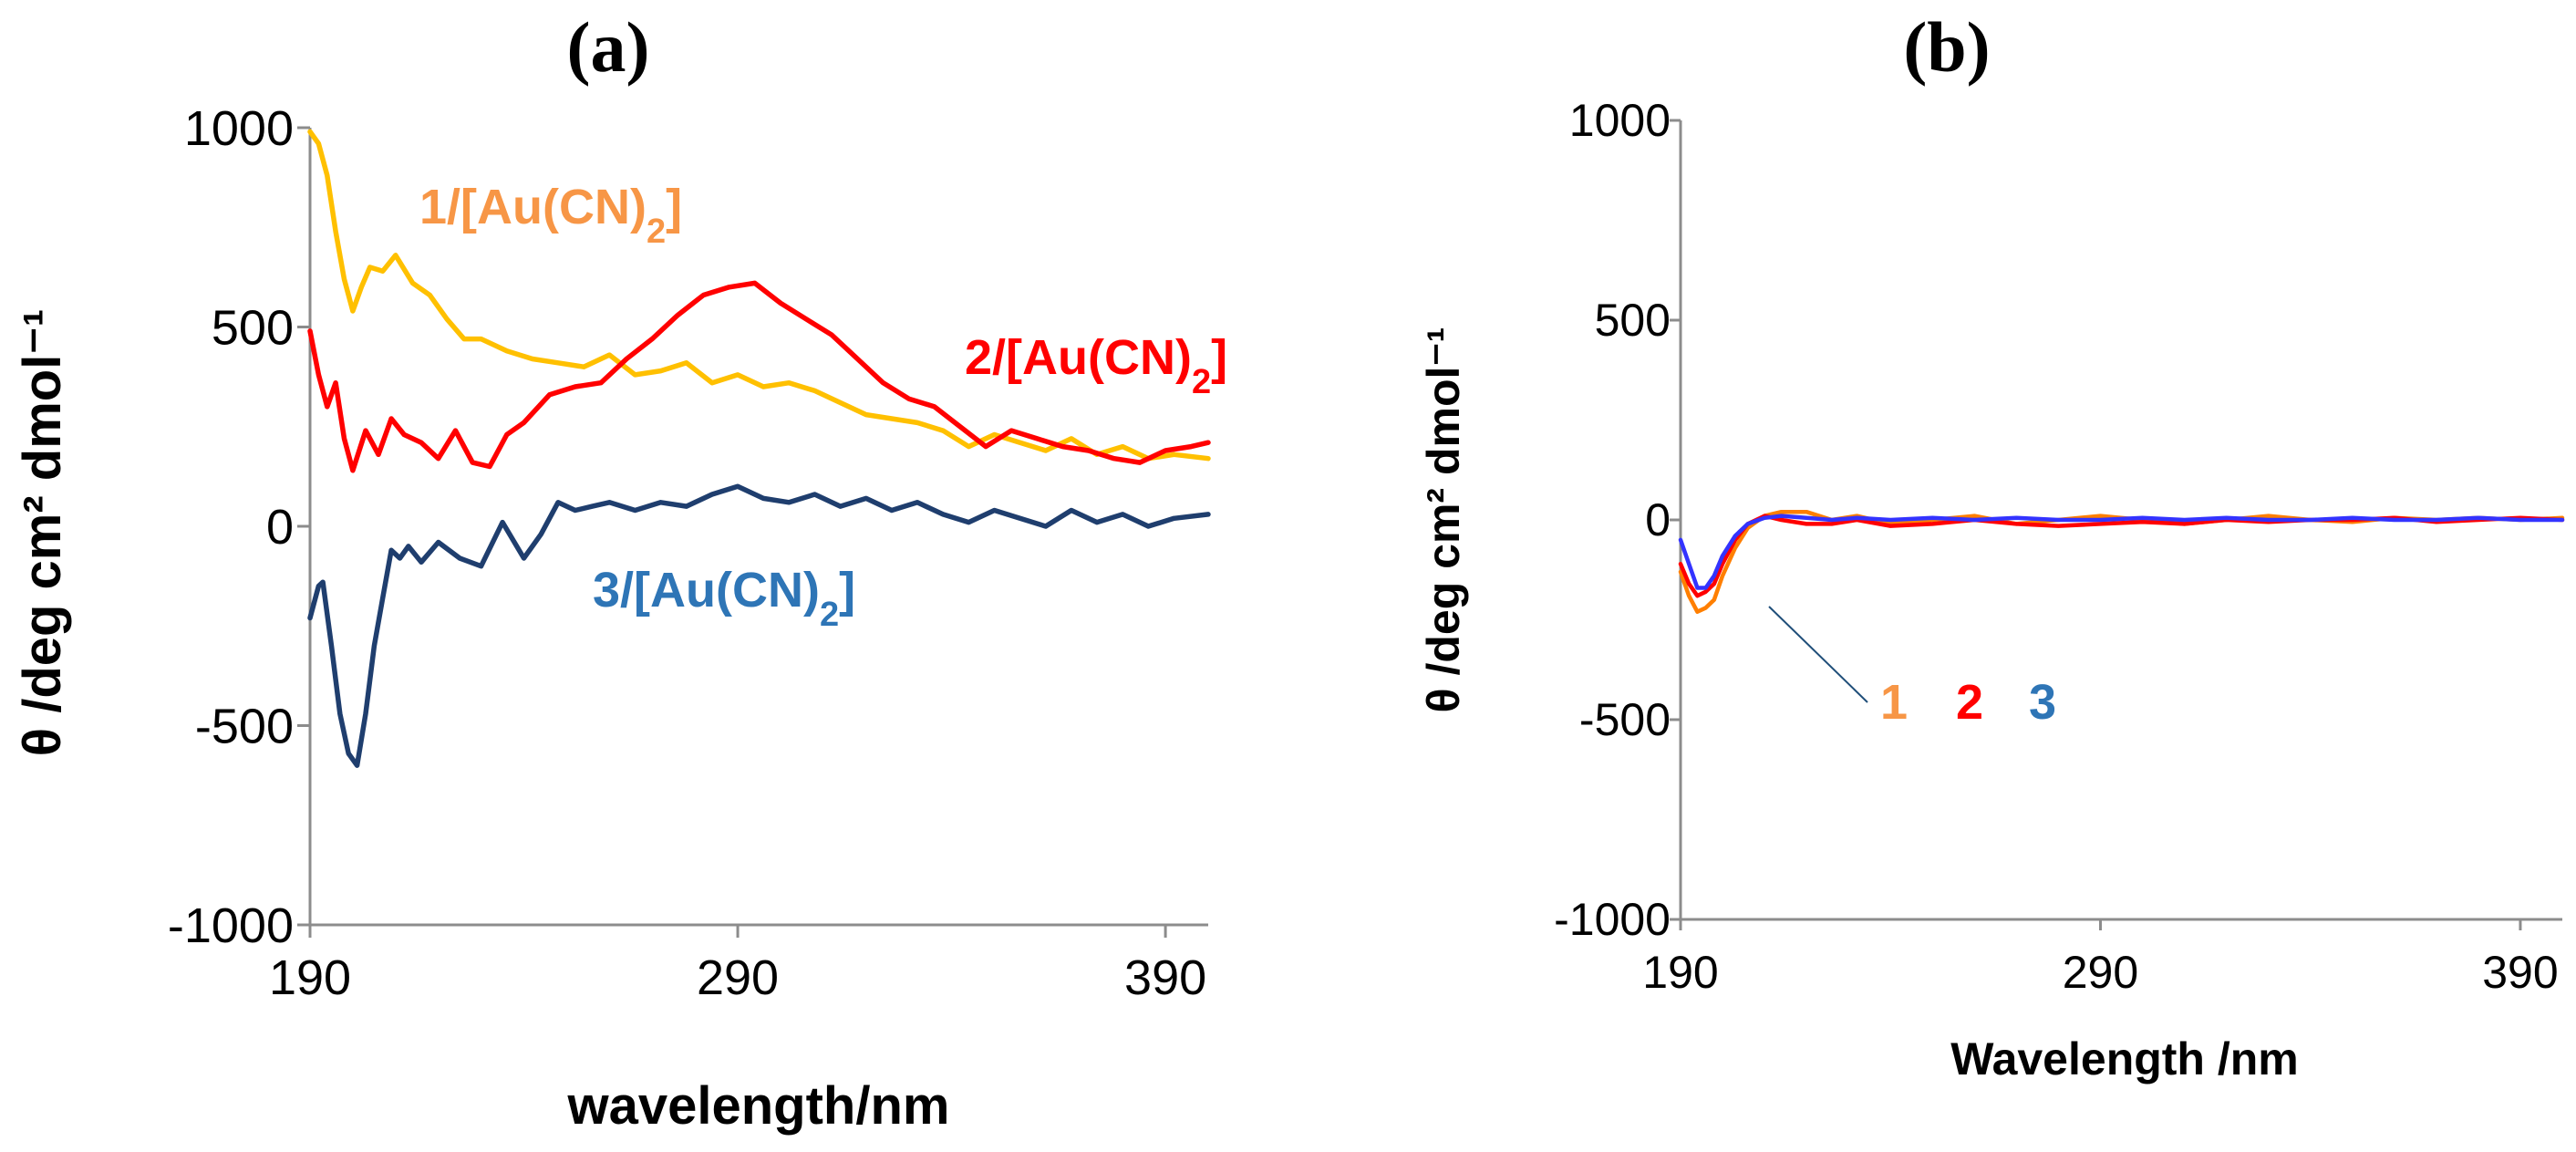 The height and width of the screenshot is (1152, 2576). Describe the element at coordinates (1969, 703) in the screenshot. I see `panel-b-annotation-2: 2` at that location.